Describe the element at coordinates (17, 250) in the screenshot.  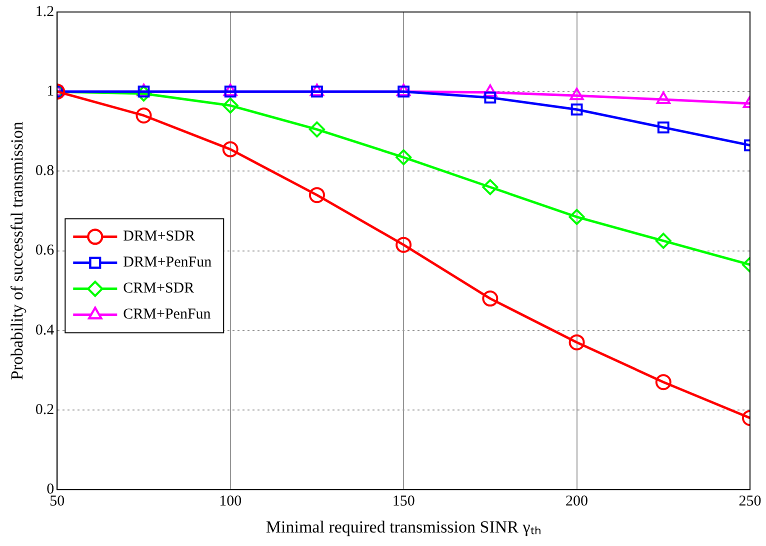
I see `y-axis-title: Probability of successful transmission` at that location.